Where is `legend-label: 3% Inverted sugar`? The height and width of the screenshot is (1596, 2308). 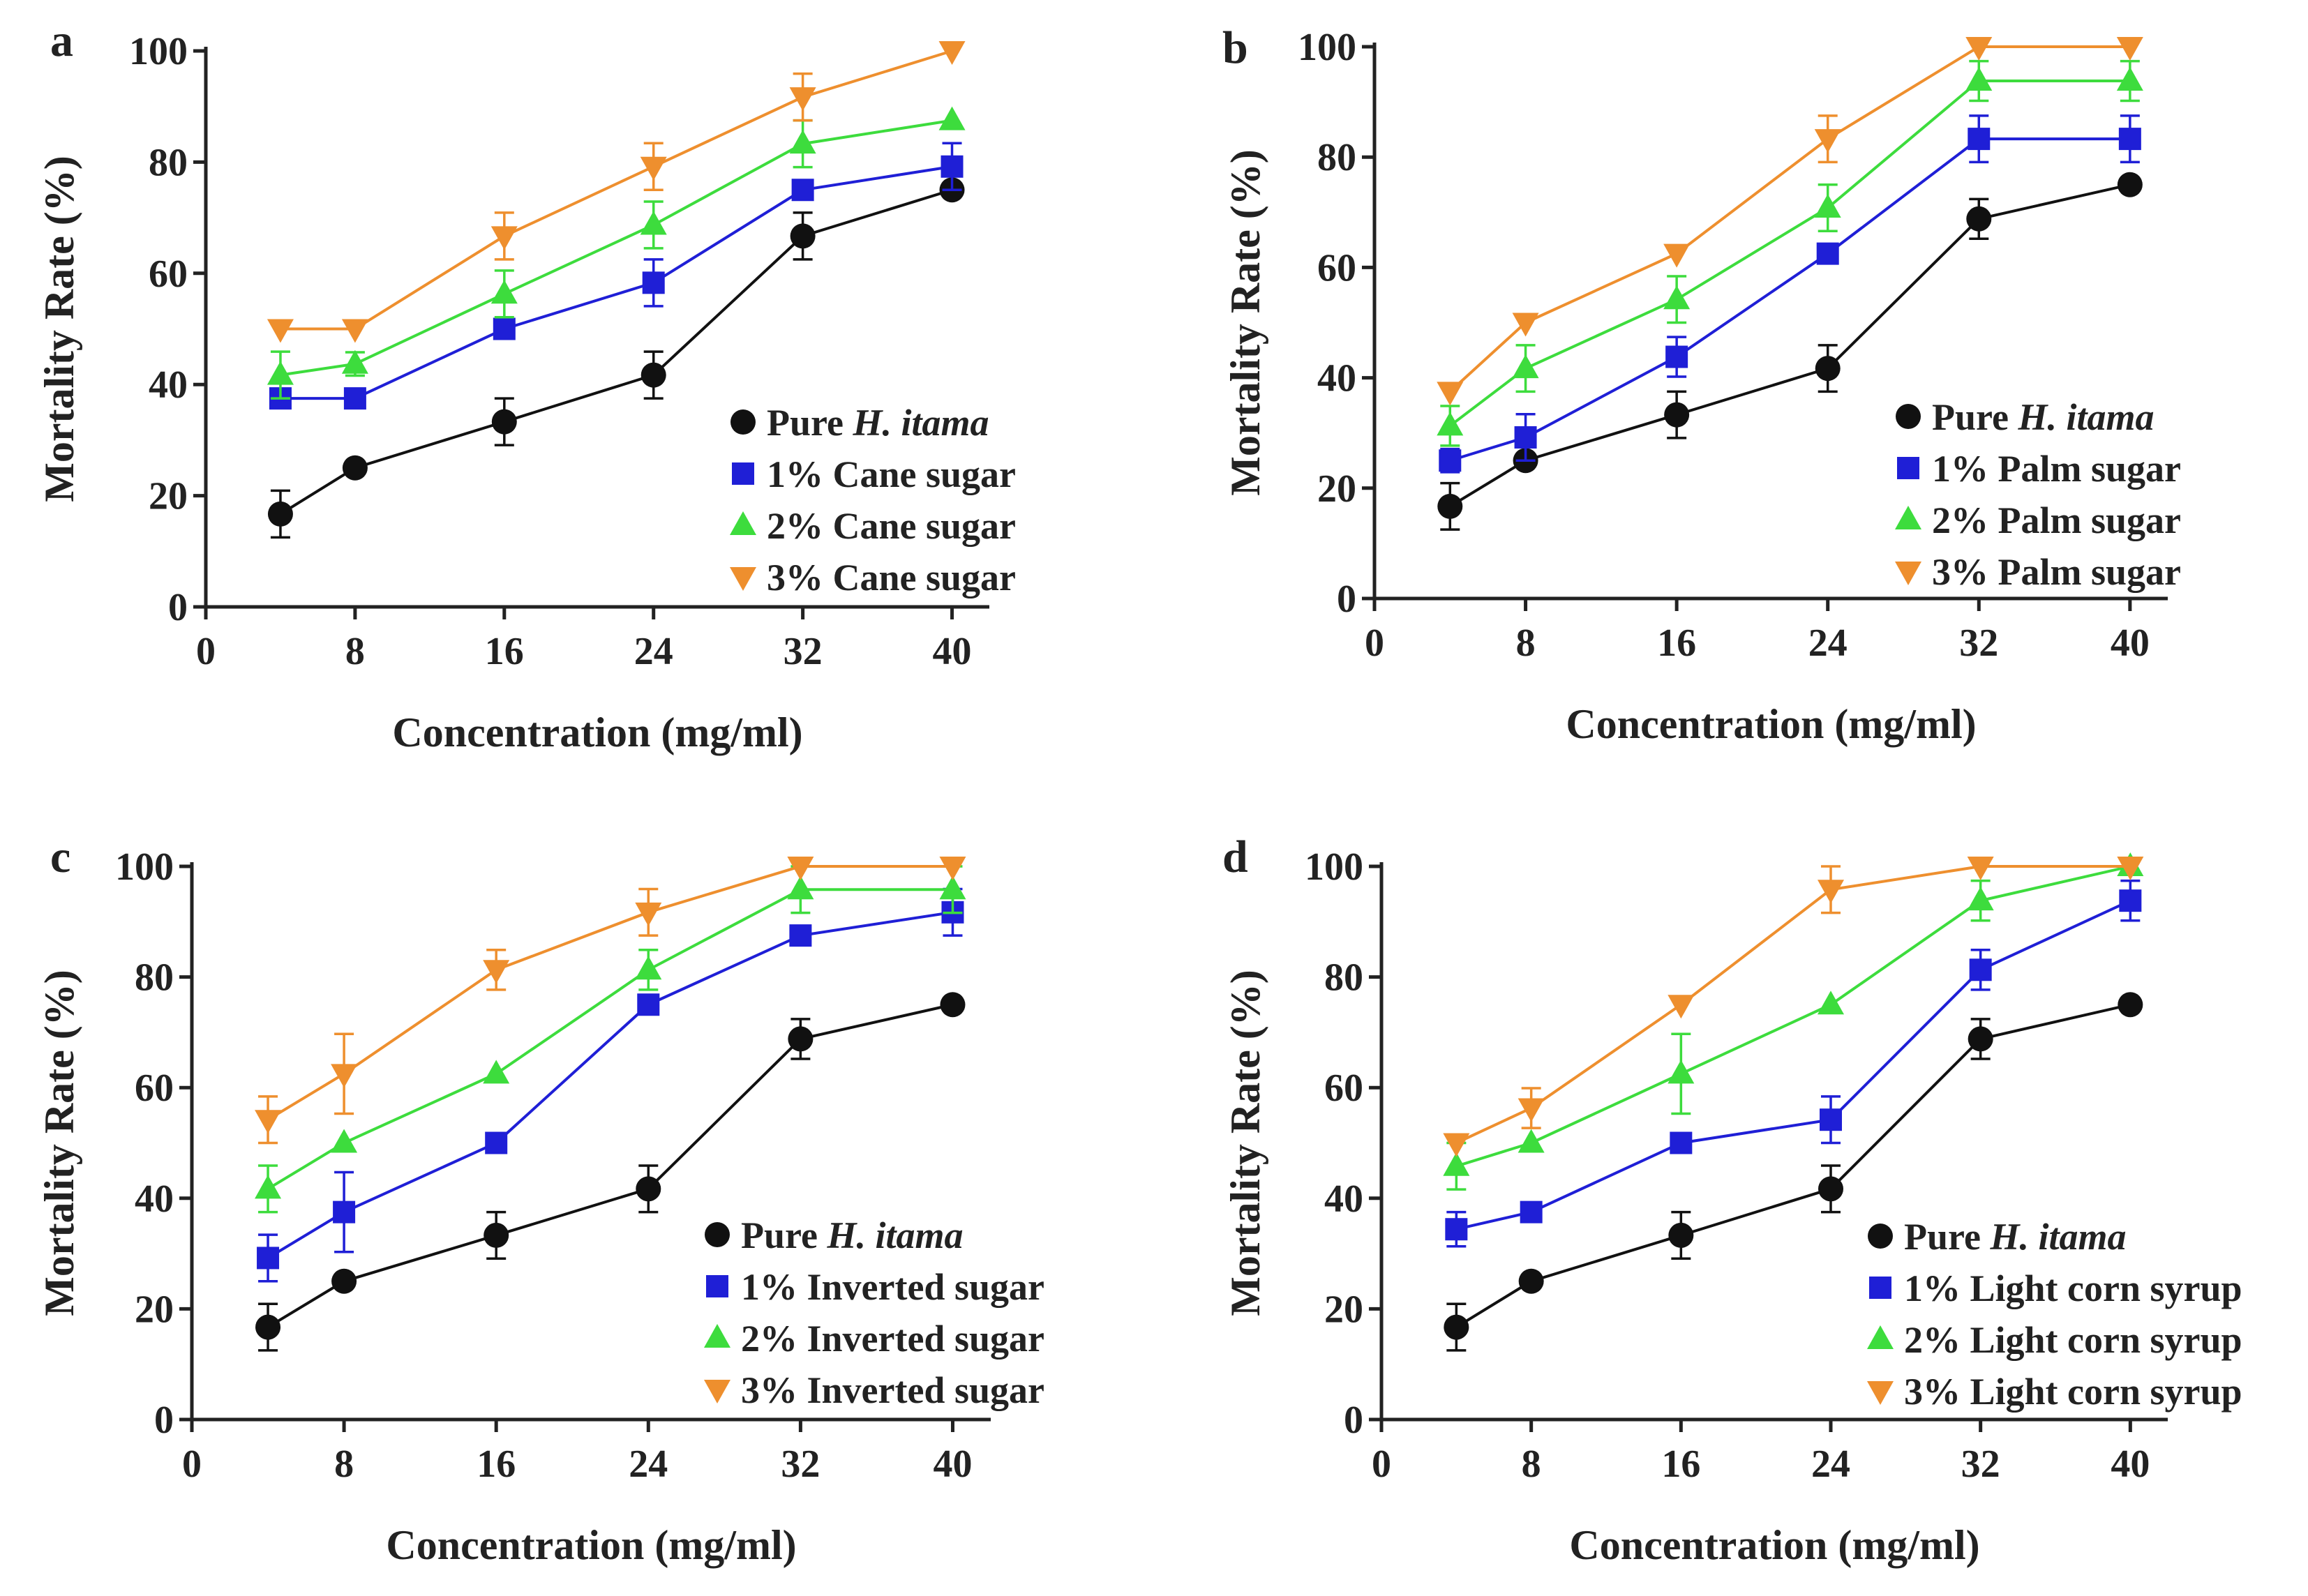 legend-label: 3% Inverted sugar is located at coordinates (892, 1390).